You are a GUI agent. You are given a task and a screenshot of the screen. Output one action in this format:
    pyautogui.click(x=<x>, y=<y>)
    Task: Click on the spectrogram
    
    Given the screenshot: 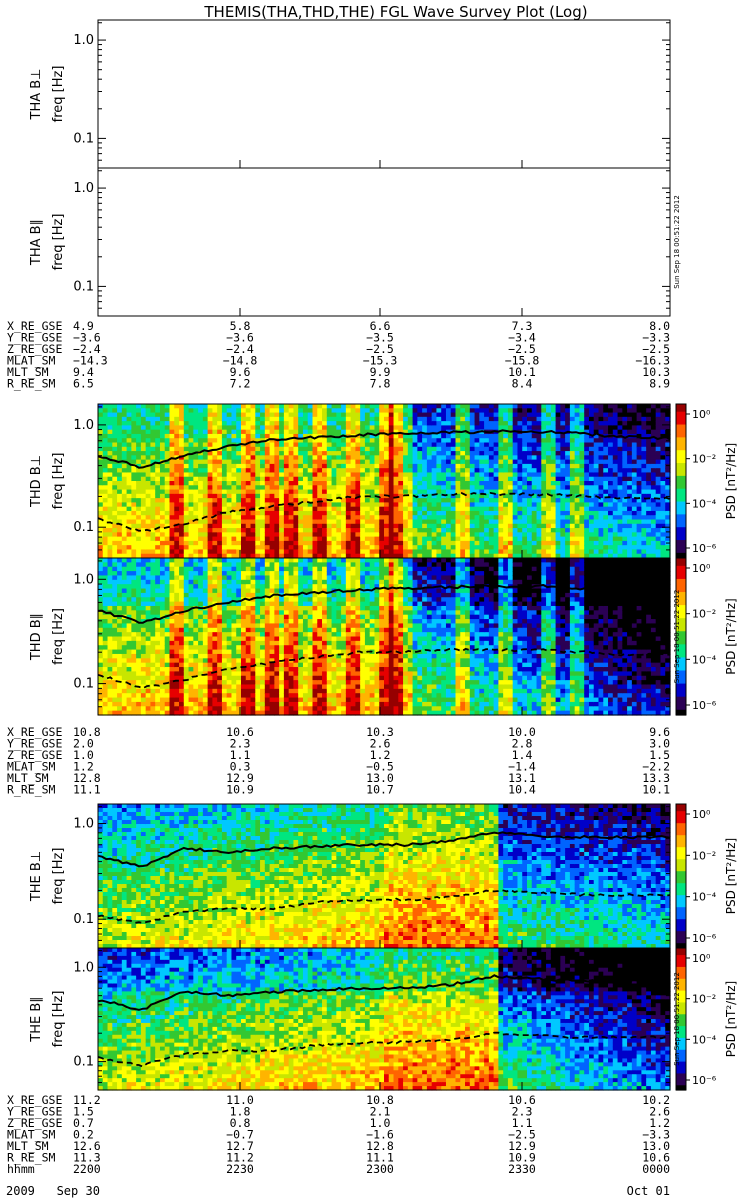 What is the action you would take?
    pyautogui.click(x=384, y=637)
    